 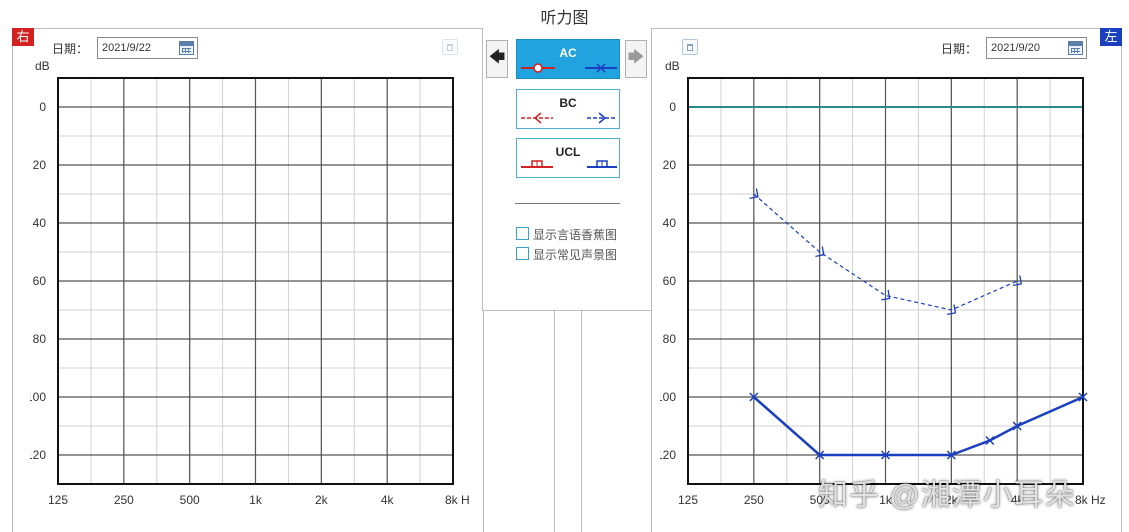 What do you see at coordinates (569, 68) in the screenshot?
I see `ac-symbol-icon` at bounding box center [569, 68].